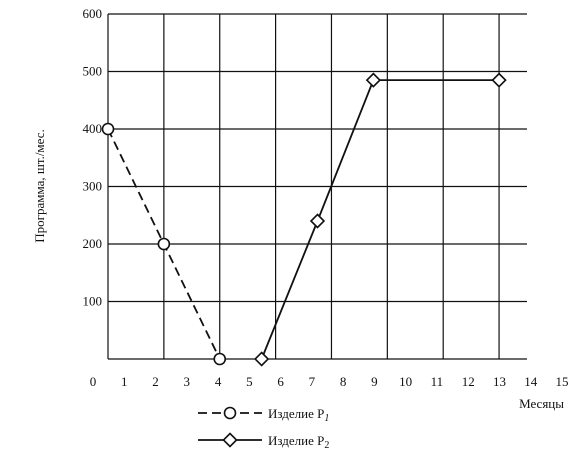 The image size is (586, 456). I want to click on y-tick-label: 600, so click(93, 13).